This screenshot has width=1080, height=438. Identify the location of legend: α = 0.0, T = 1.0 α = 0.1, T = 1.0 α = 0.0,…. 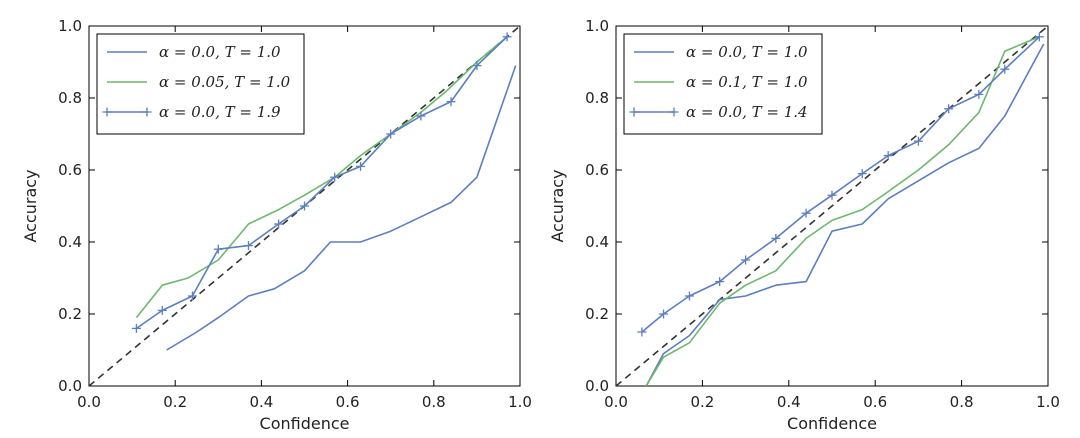
(723, 84).